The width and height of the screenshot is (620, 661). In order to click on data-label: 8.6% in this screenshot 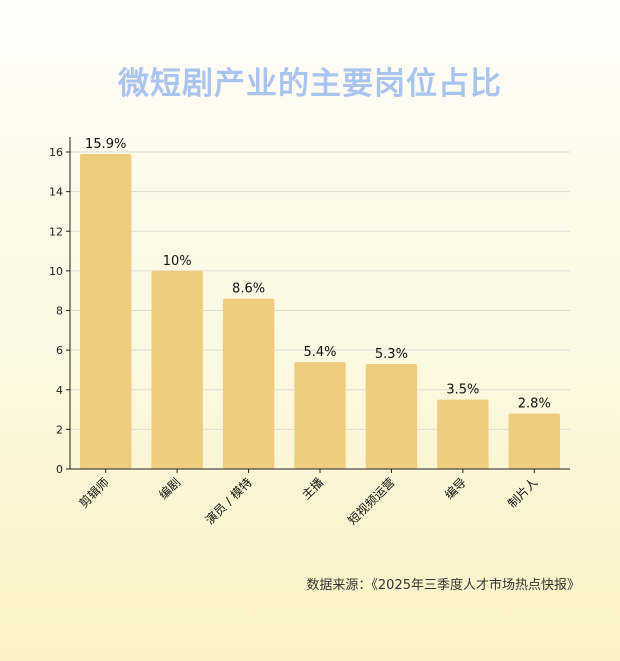, I will do `click(248, 289)`.